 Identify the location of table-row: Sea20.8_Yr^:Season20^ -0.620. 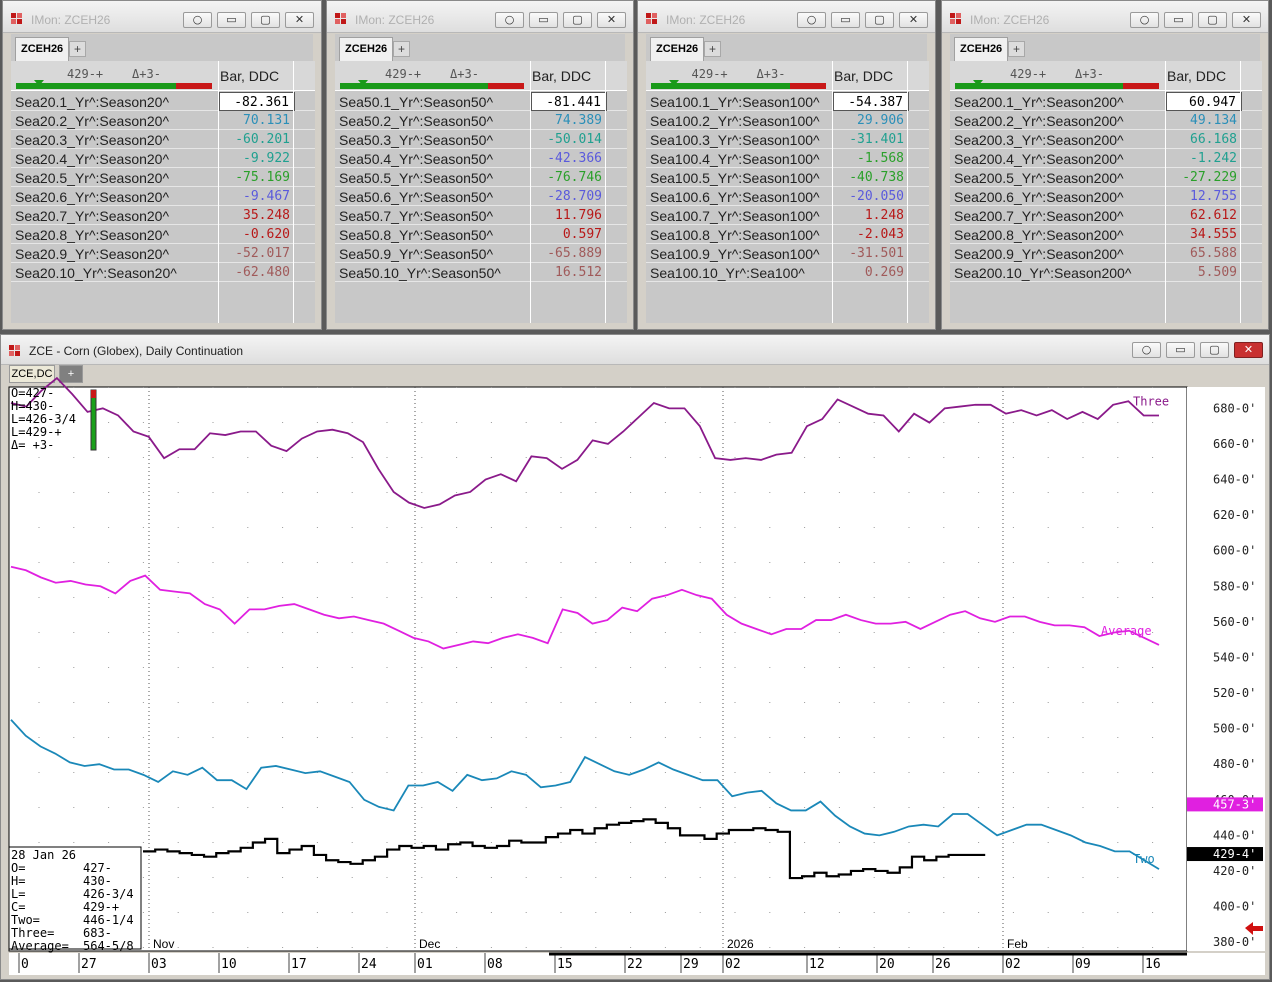
(163, 234).